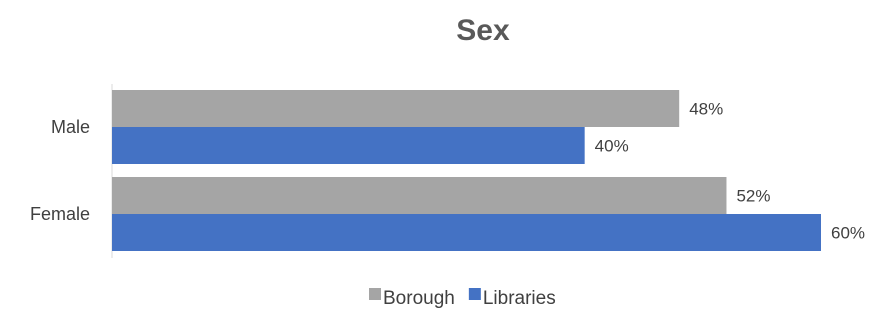 The image size is (881, 320). I want to click on legend: Borough Libraries, so click(462, 298).